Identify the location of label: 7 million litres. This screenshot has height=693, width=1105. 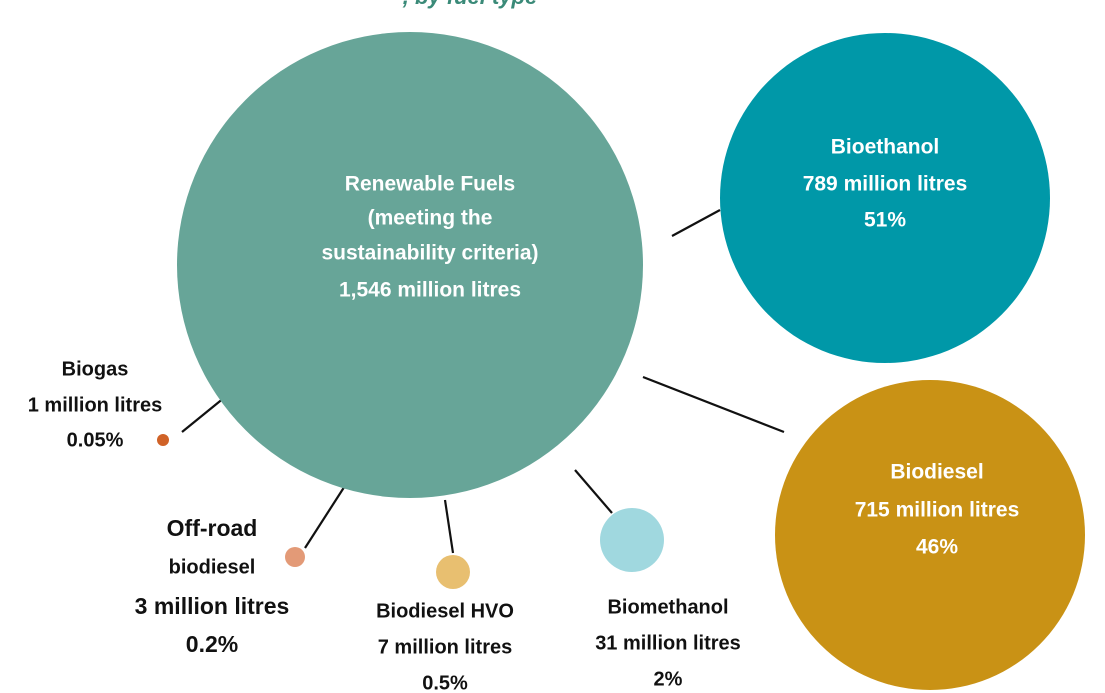
(445, 647).